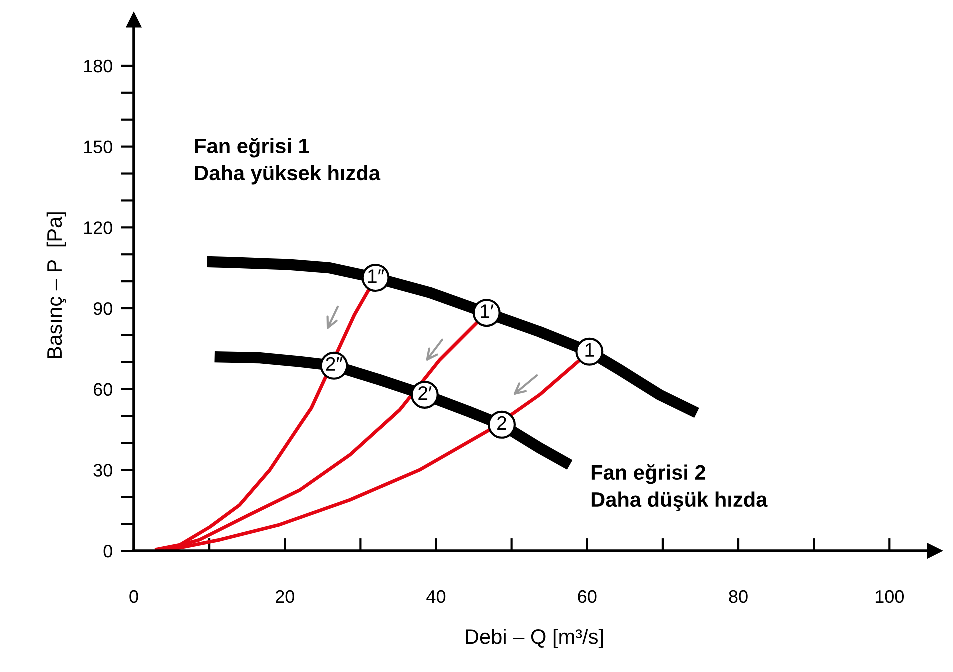 The image size is (953, 672). I want to click on x-tick-label: 80, so click(738, 597).